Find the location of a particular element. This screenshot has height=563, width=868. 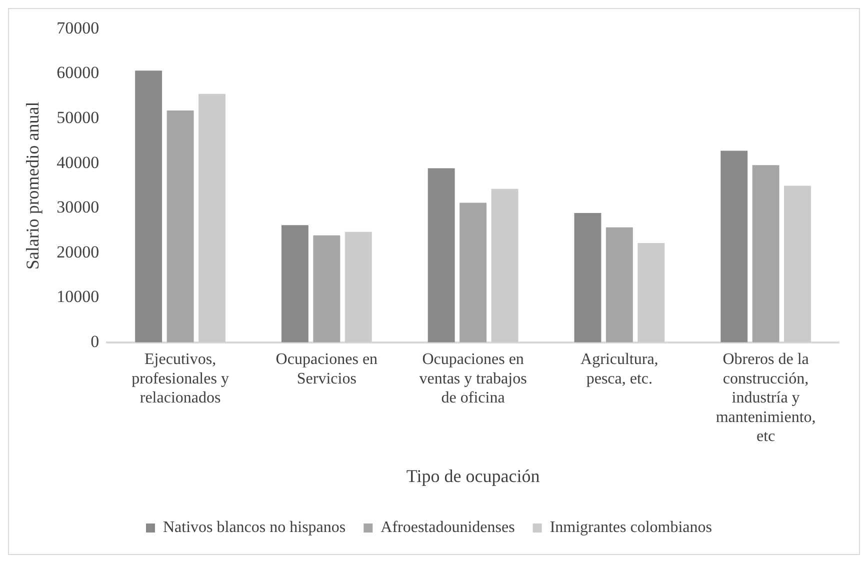

x-tick-label: Agricultura, pesca, etc. is located at coordinates (619, 369).